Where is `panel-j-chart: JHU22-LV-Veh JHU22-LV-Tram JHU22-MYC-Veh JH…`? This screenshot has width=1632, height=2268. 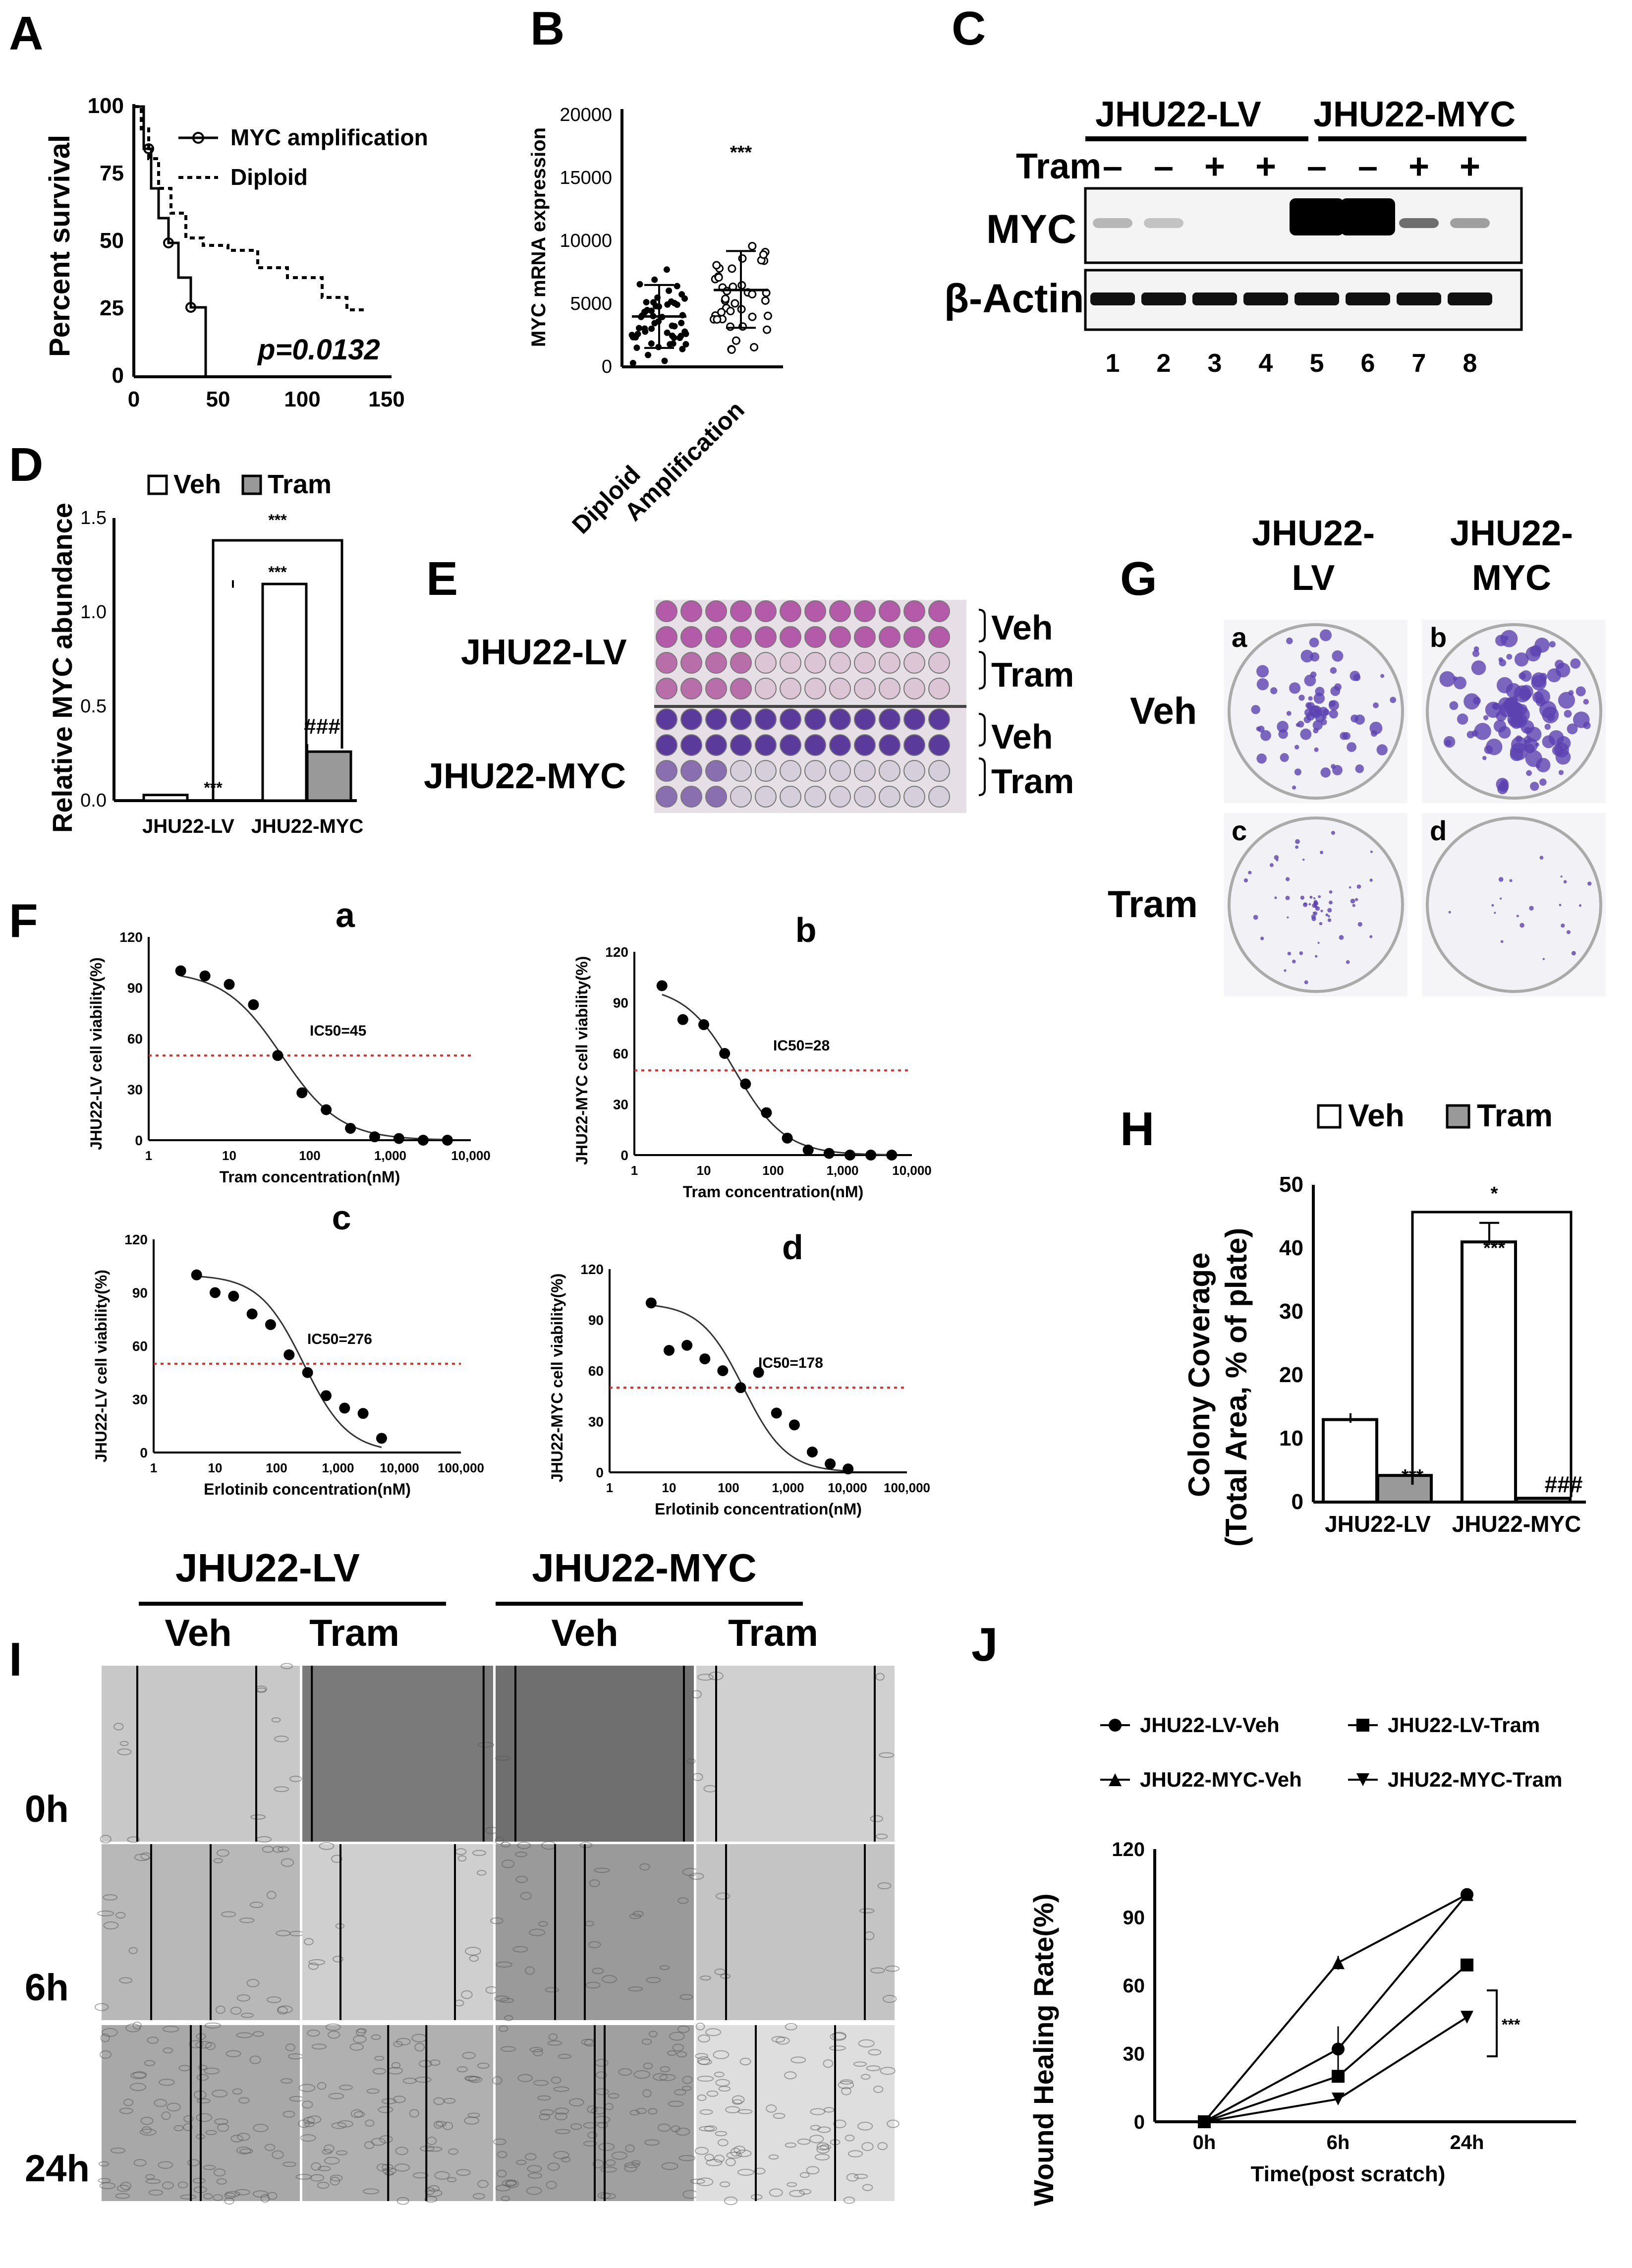 panel-j-chart: JHU22-LV-Veh JHU22-LV-Tram JHU22-MYC-Veh JH… is located at coordinates (1302, 1959).